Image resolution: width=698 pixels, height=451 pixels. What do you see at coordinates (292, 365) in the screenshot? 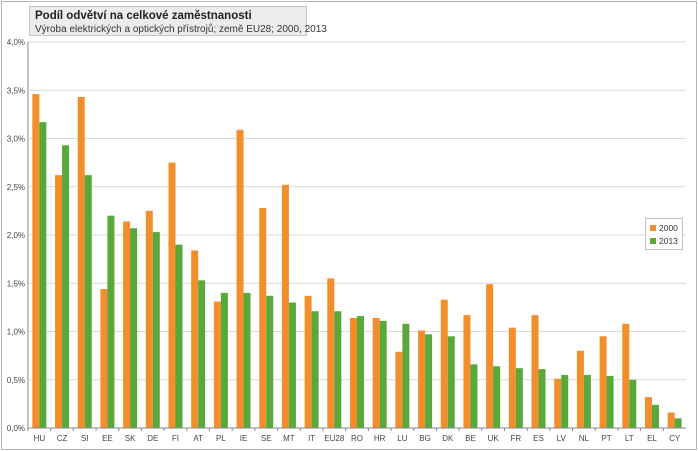
I see `bar-2013-MT` at bounding box center [292, 365].